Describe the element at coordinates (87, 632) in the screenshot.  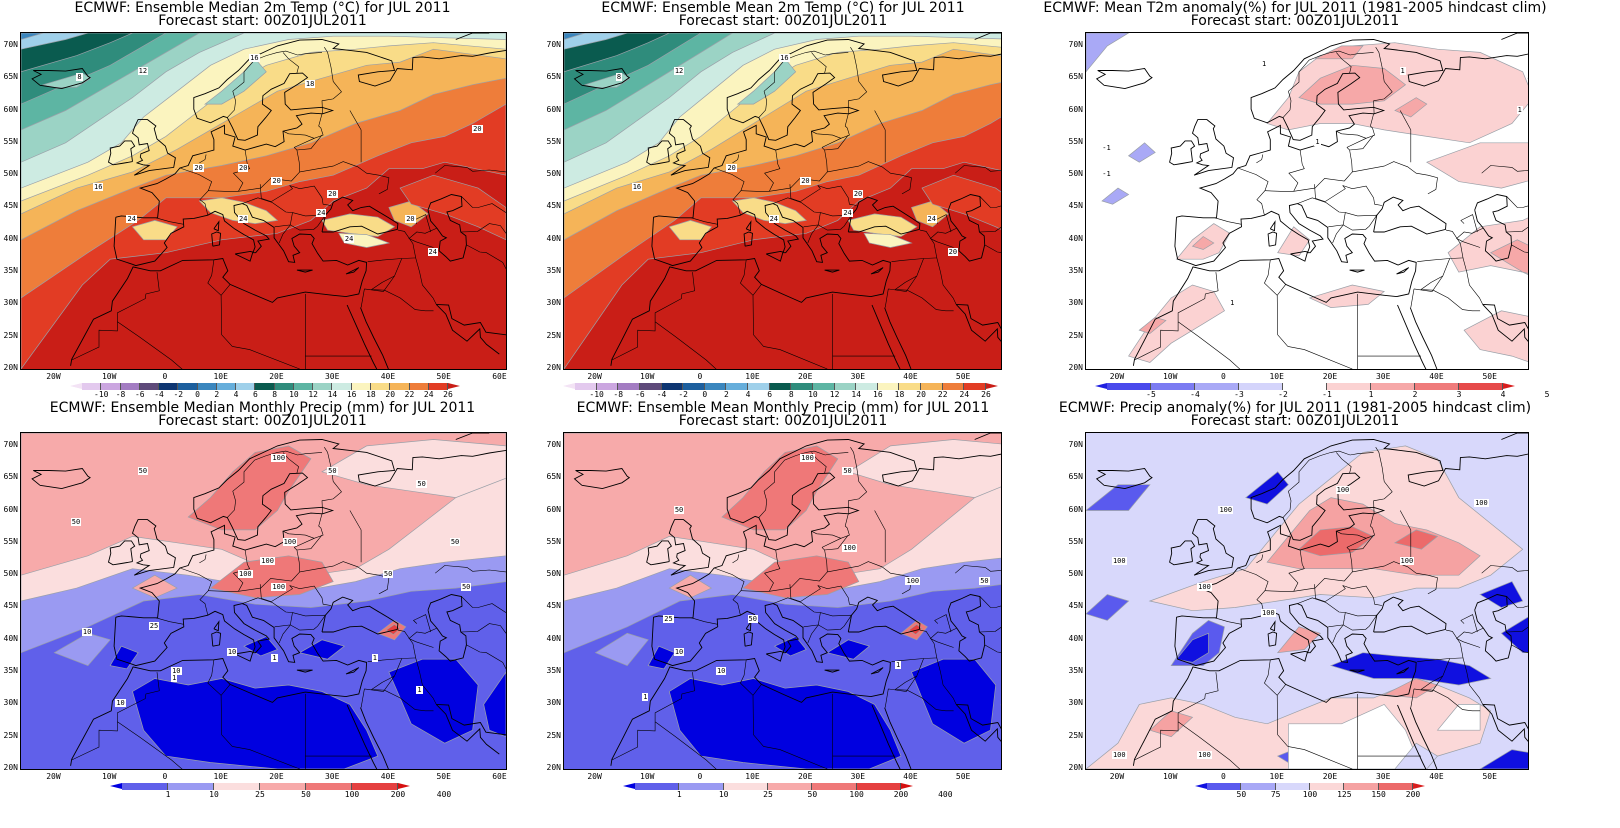
I see `contour-label: 10` at that location.